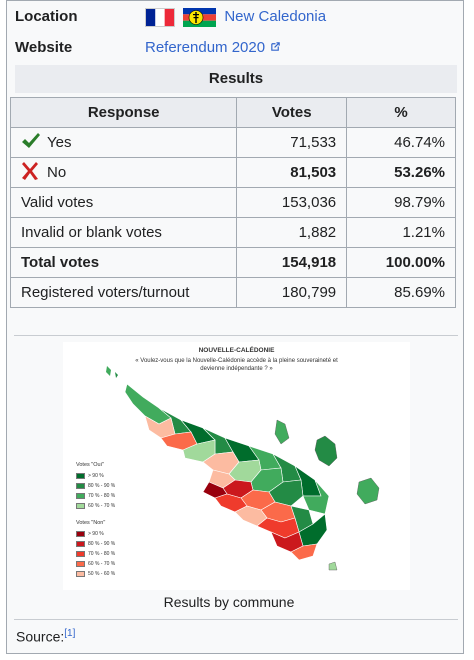 The image size is (474, 660). What do you see at coordinates (59, 142) in the screenshot?
I see `response-label: Yes` at bounding box center [59, 142].